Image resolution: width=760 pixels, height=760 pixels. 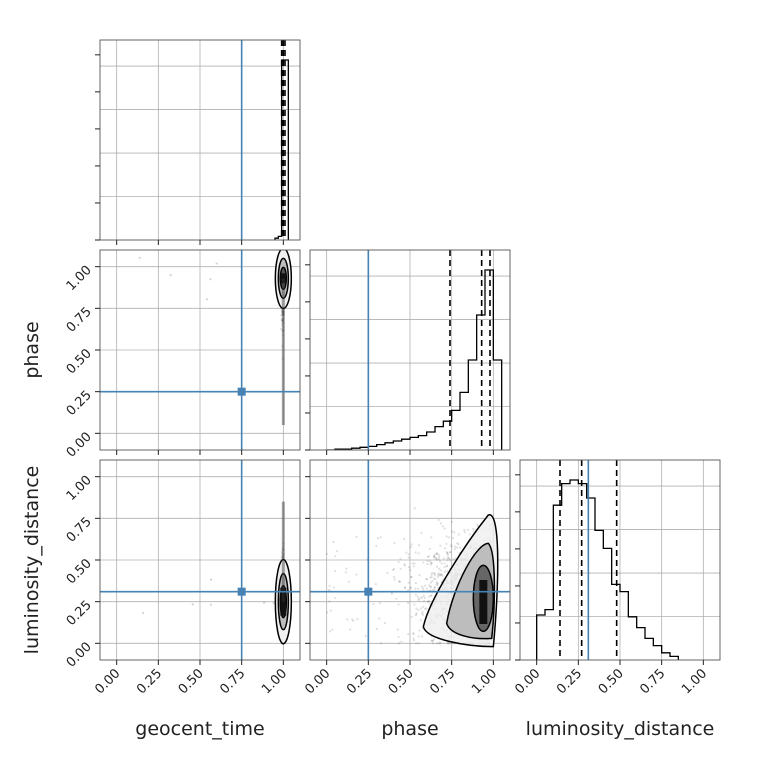 What do you see at coordinates (232, 681) in the screenshot?
I see `panel-geocent-time-vs-luminosity-distance-xtick-label-3: 0.75` at bounding box center [232, 681].